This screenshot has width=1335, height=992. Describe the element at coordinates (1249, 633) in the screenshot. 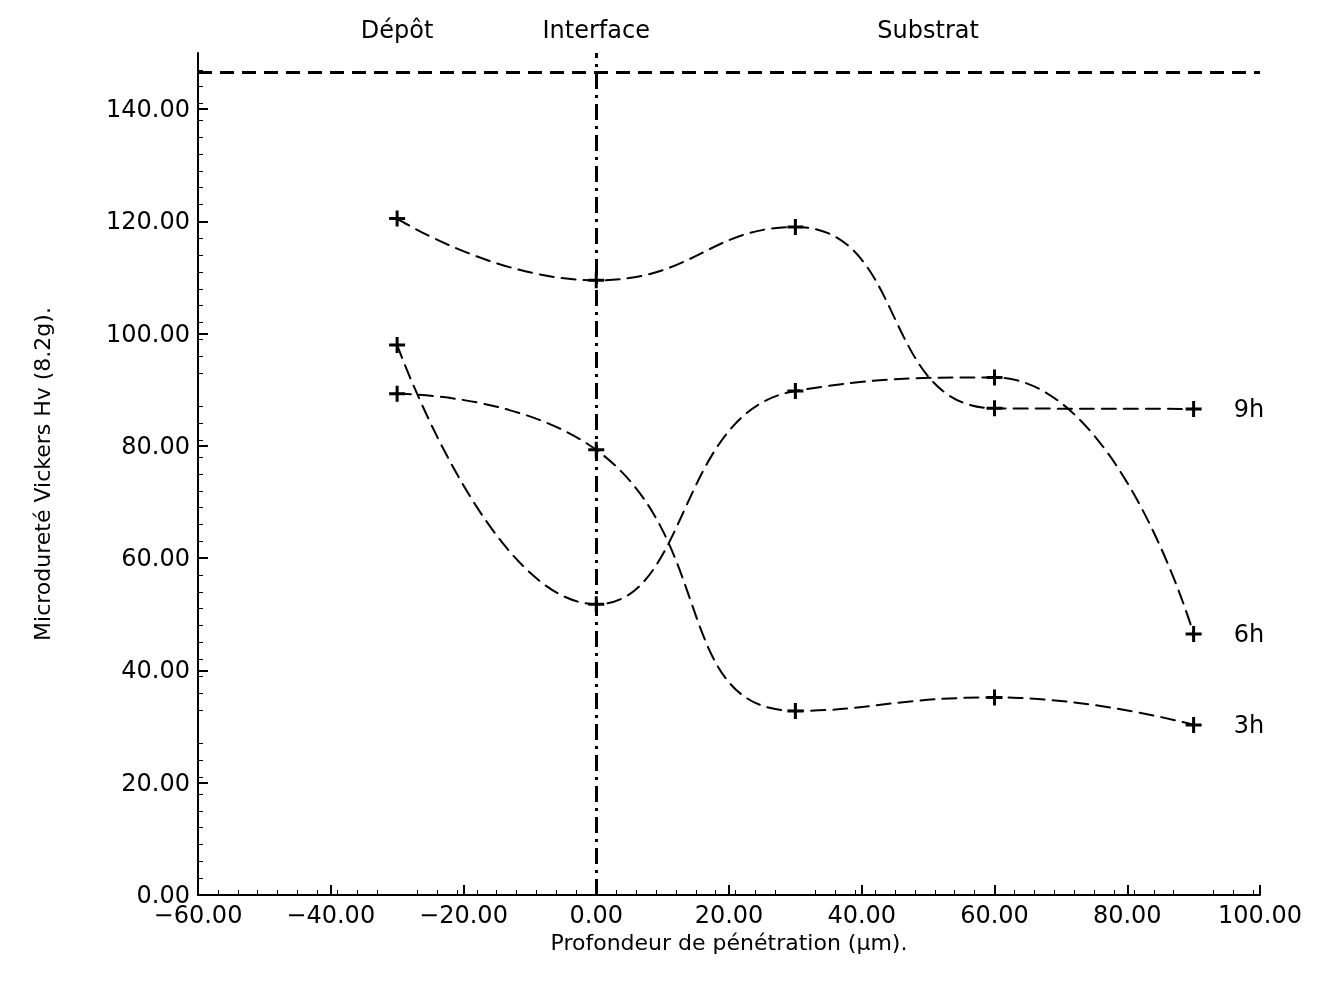

I see `series-label: 6h` at that location.